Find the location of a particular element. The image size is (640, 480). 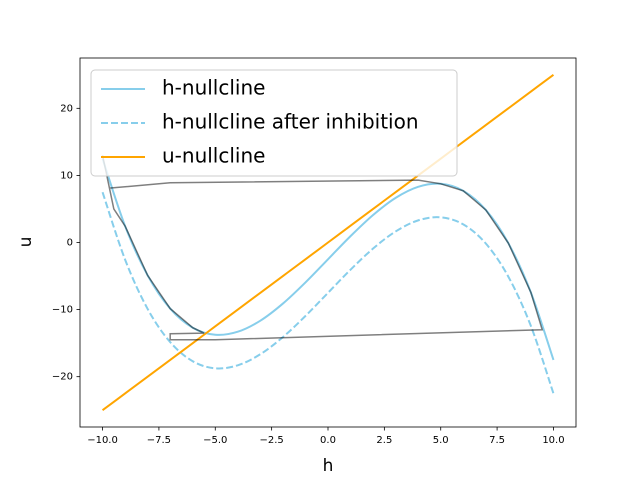

x-axis-label: h is located at coordinates (328, 466).